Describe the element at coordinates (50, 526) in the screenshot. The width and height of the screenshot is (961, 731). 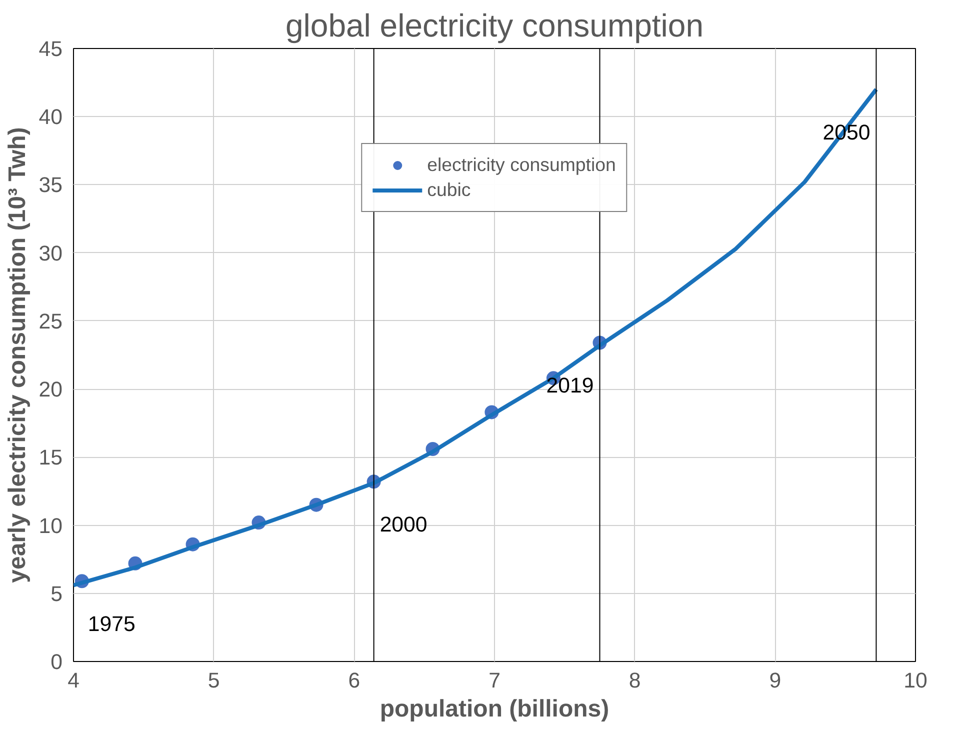
I see `y-tick-label: 10` at that location.